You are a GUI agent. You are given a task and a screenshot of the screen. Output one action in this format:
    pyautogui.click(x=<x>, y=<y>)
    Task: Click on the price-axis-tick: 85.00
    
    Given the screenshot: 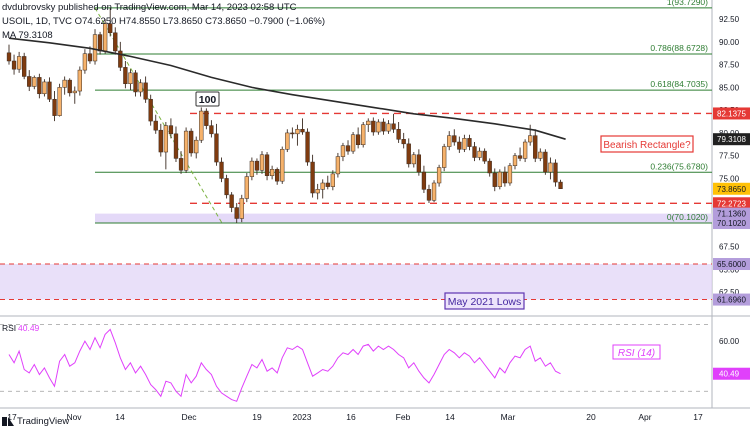 What is the action you would take?
    pyautogui.click(x=729, y=87)
    